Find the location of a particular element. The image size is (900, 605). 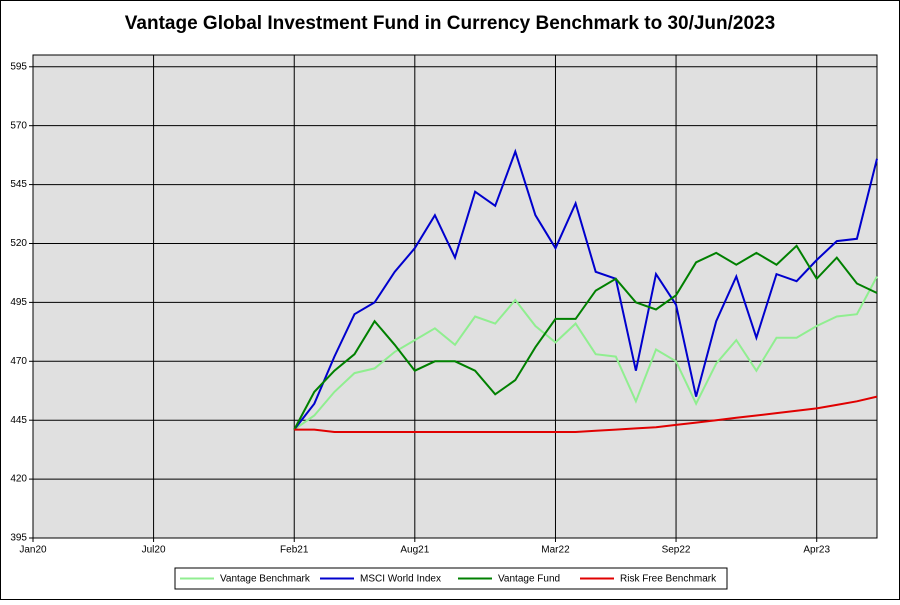

legend-label: Risk Free Benchmark is located at coordinates (668, 579).